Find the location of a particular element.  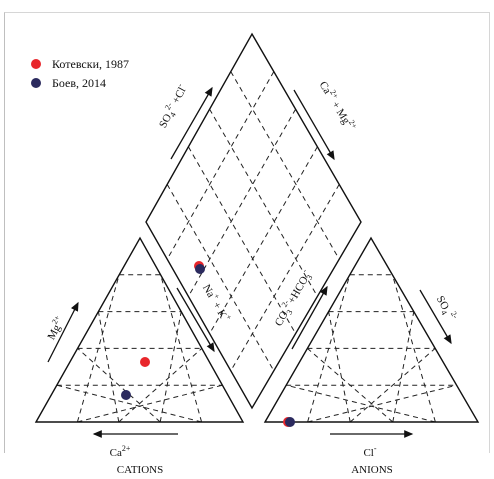

ca-label: Ca2+ is located at coordinates (120, 451).